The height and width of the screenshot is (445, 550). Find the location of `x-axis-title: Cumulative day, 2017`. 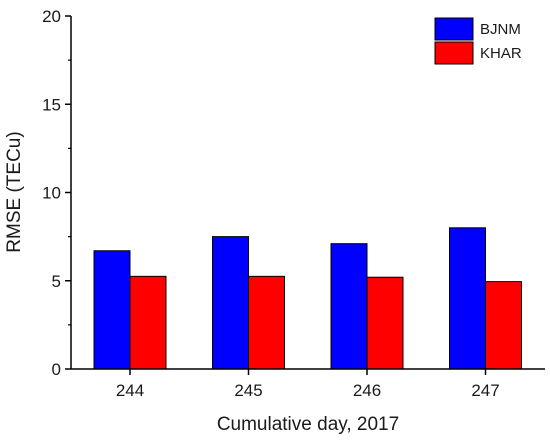

x-axis-title: Cumulative day, 2017 is located at coordinates (308, 424).